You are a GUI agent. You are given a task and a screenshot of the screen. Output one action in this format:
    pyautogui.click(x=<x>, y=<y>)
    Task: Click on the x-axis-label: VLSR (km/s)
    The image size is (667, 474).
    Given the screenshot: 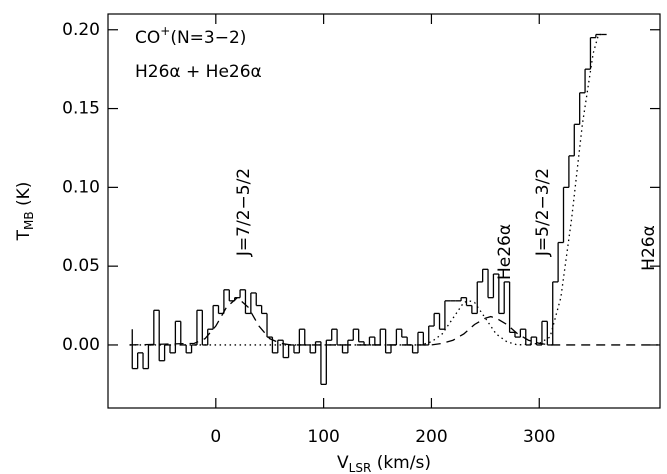 What is the action you would take?
    pyautogui.click(x=384, y=463)
    